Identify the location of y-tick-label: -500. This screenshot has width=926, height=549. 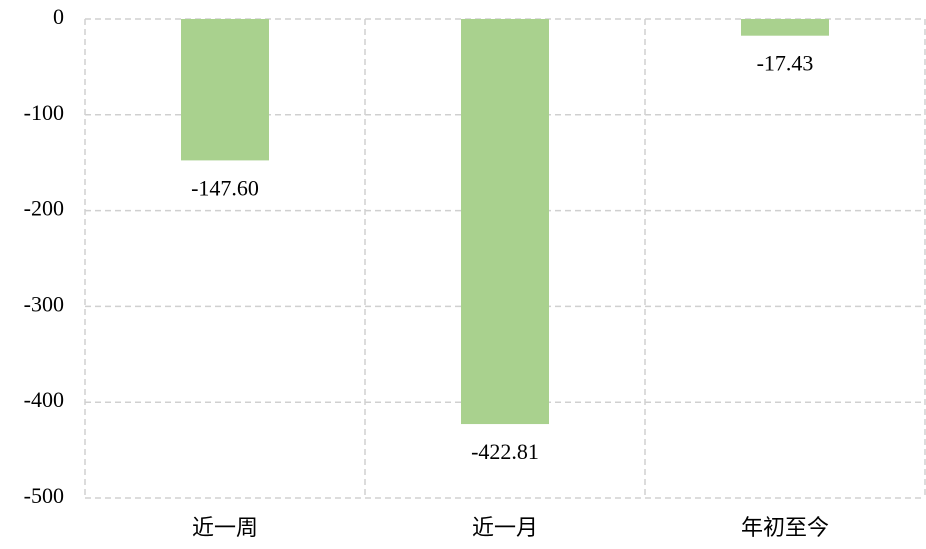
(44, 495).